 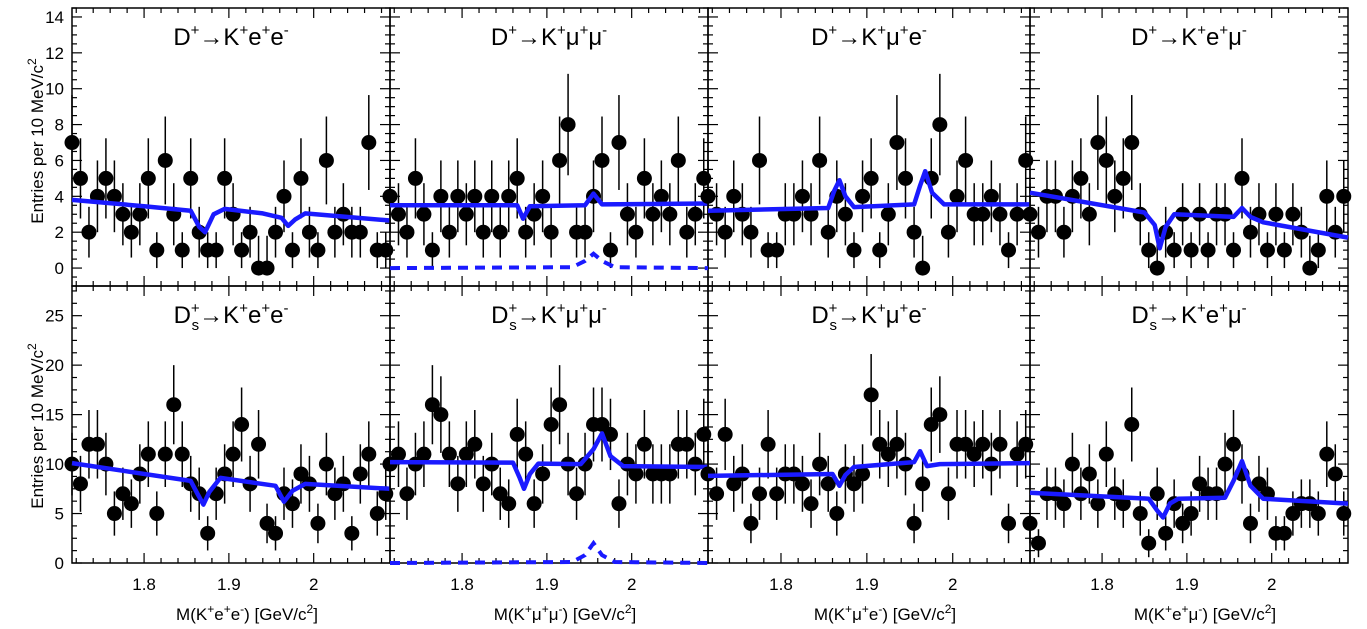 I want to click on panel-title: D+→K+μ+e-, so click(x=869, y=36).